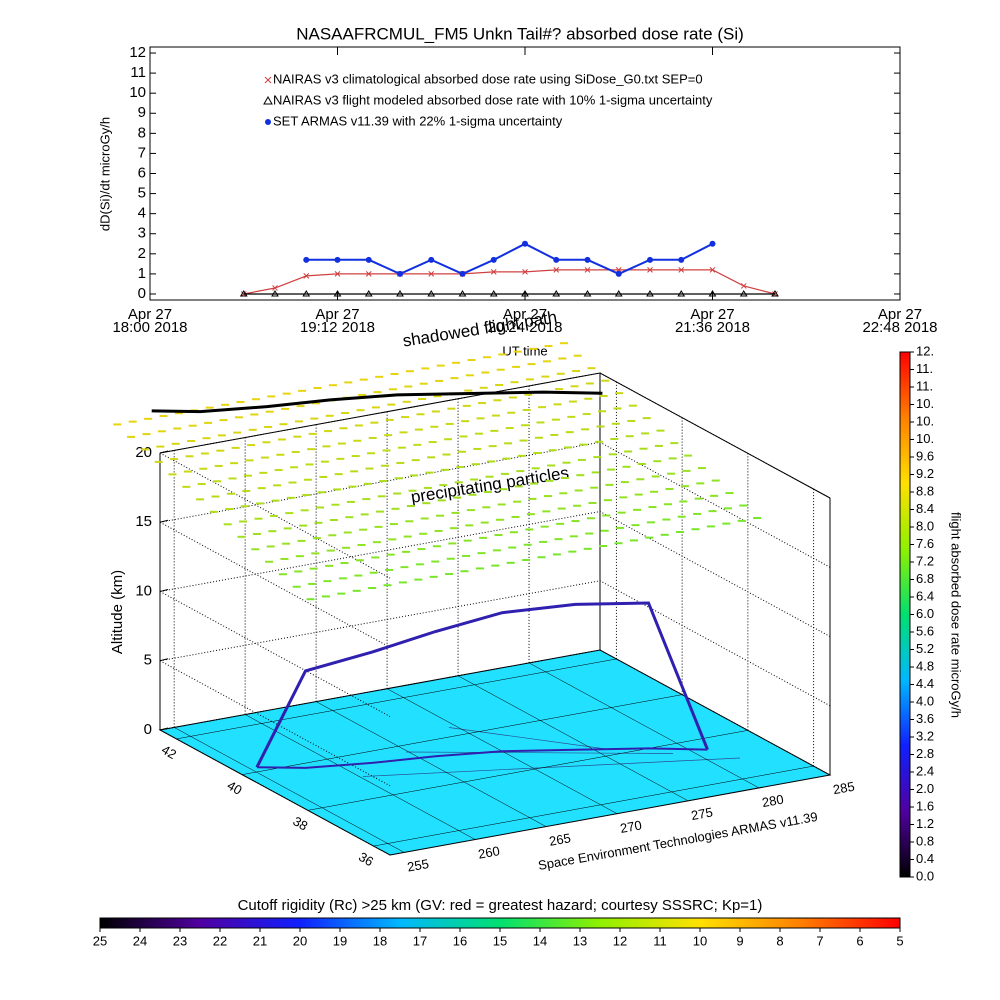  Describe the element at coordinates (660, 940) in the screenshot. I see `colorbar-tick-label: 11` at that location.